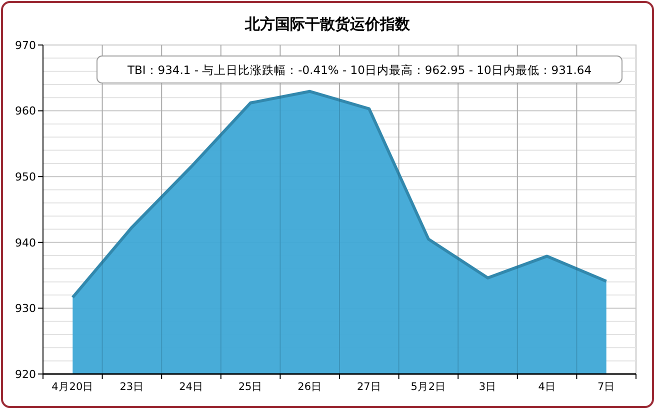 Image resolution: width=655 pixels, height=409 pixels. I want to click on x-tick-label: 23日, so click(132, 387).